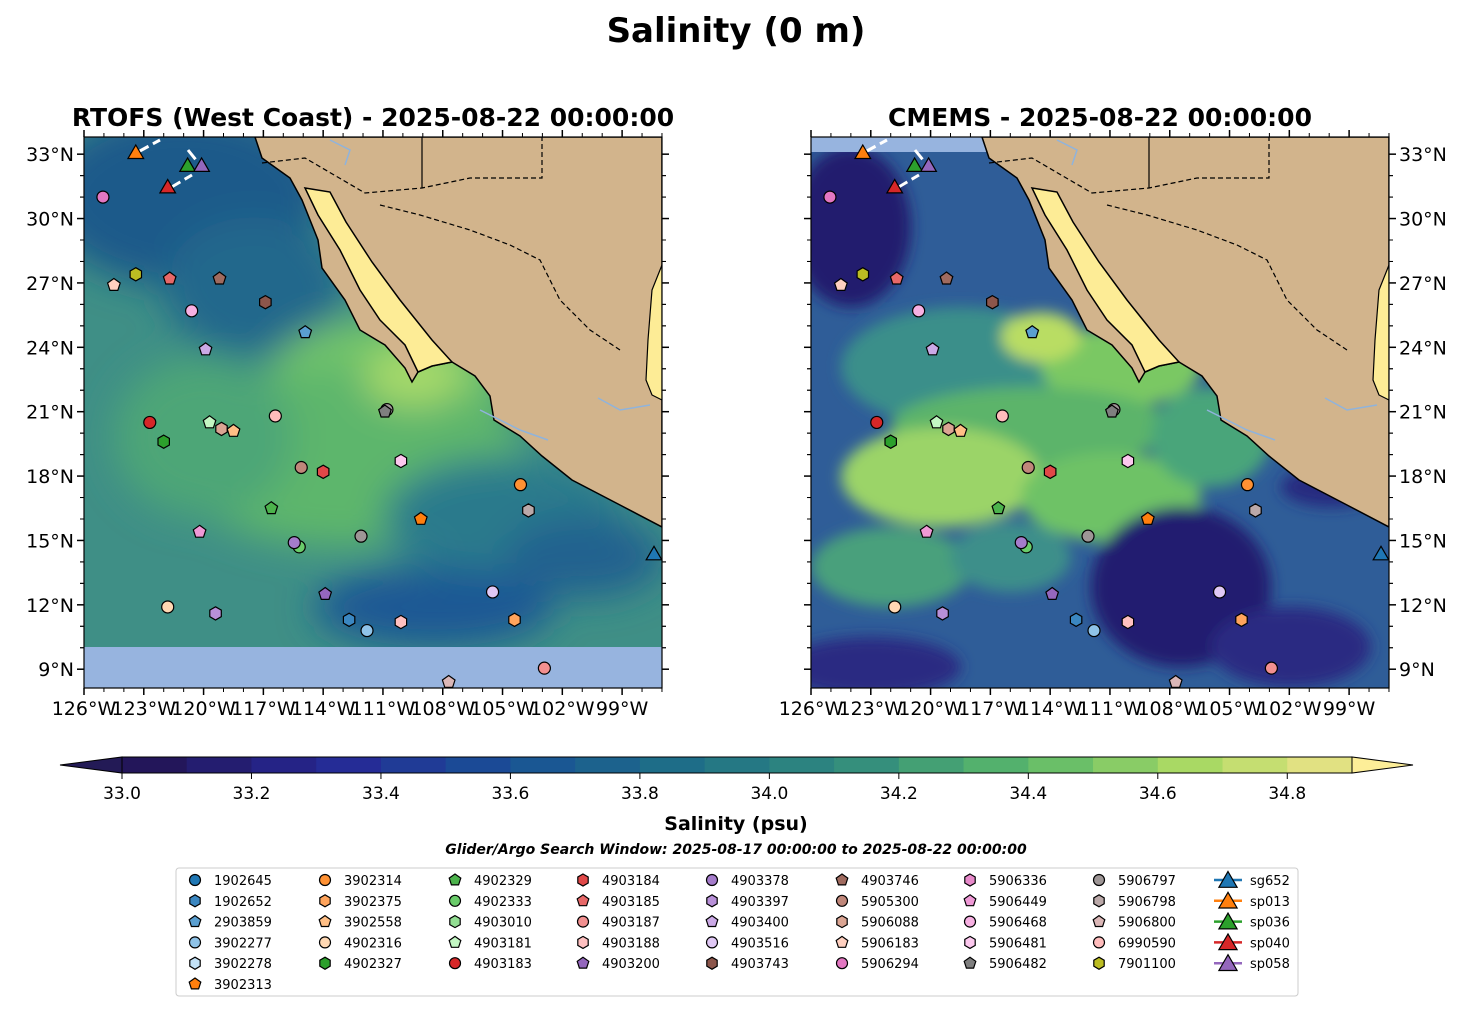 This screenshot has width=1473, height=1018. I want to click on lon-tick-label: 120°W, so click(930, 709).